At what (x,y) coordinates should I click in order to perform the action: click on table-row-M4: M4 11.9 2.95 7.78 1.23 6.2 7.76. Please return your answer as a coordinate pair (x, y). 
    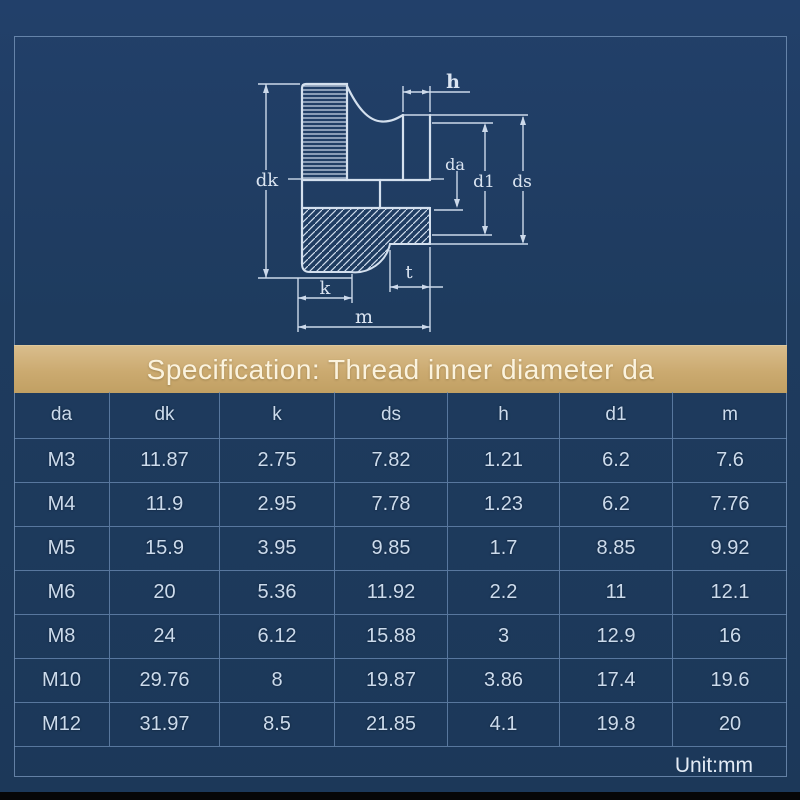
    Looking at the image, I should click on (400, 504).